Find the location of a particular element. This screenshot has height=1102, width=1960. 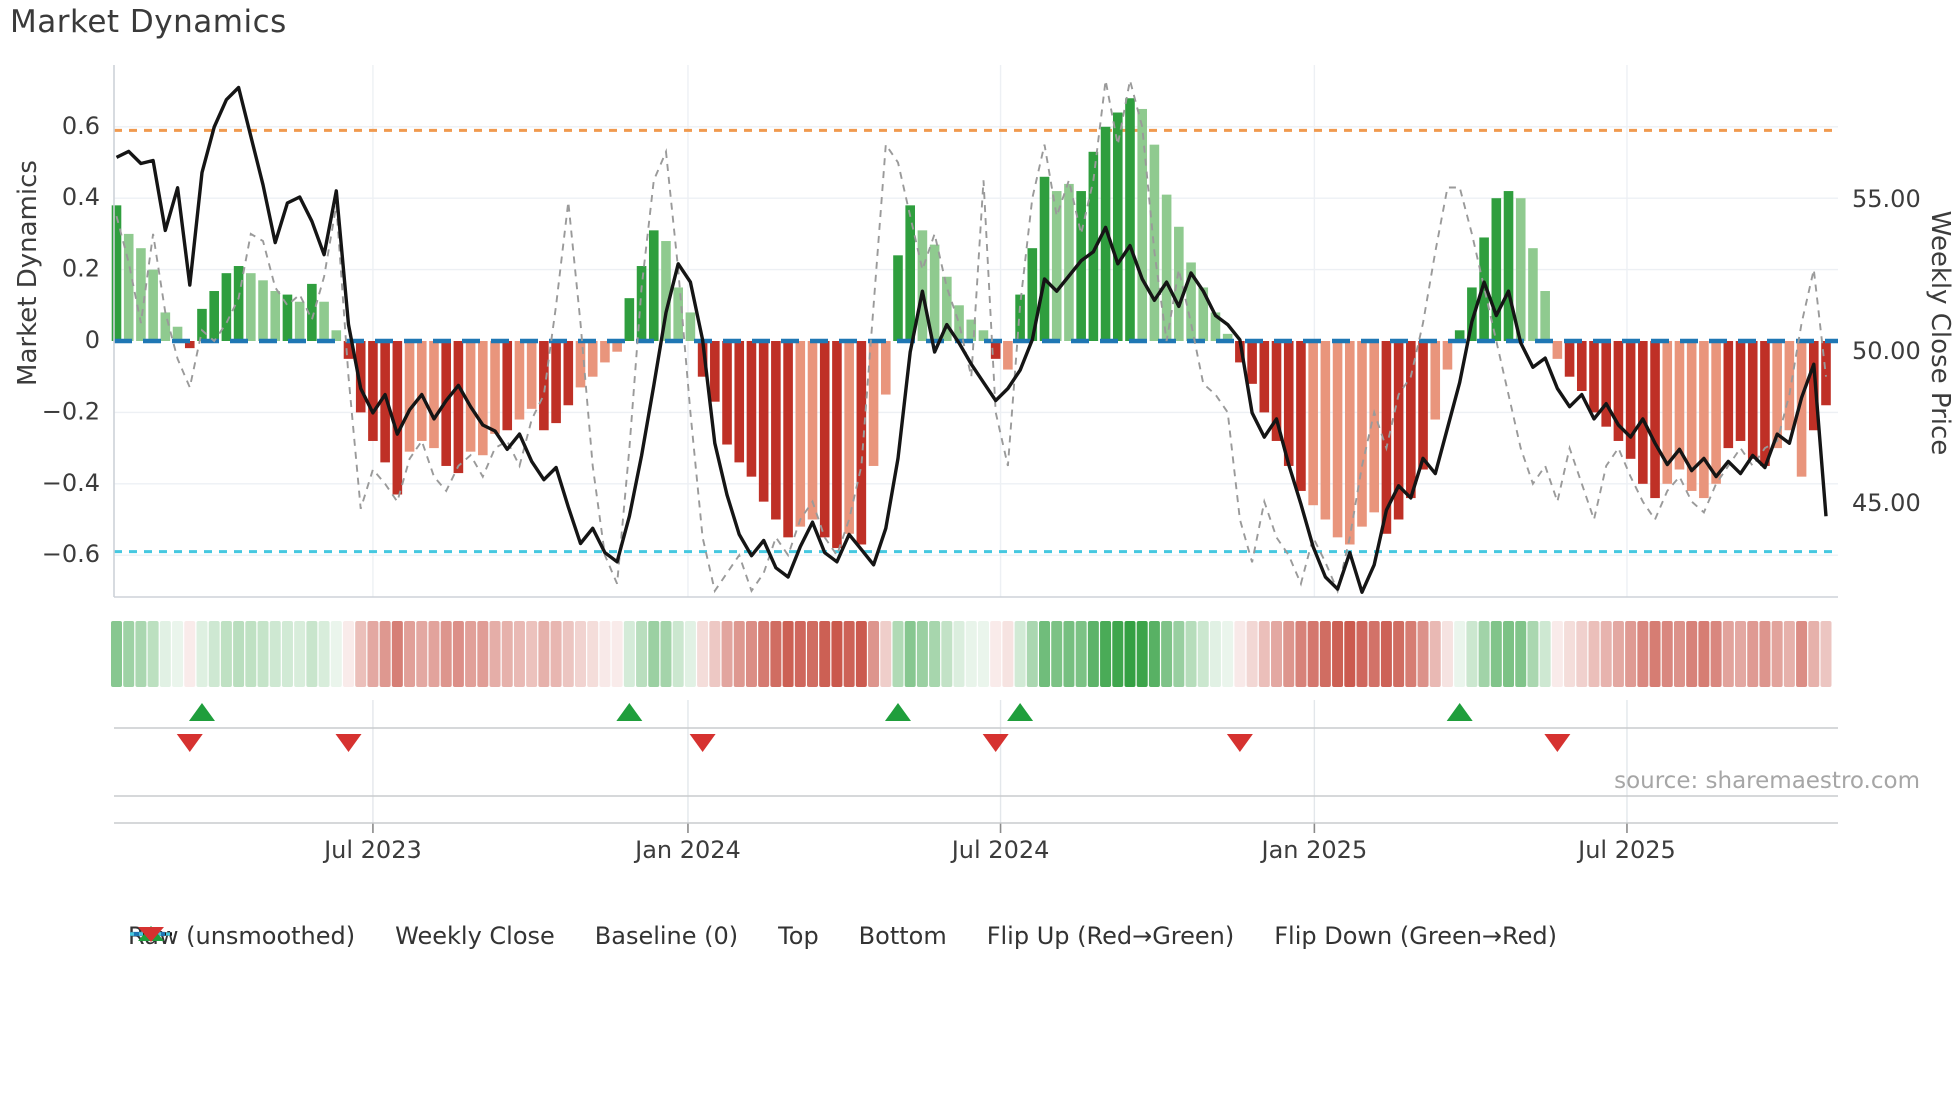

left-tick-label: 0.6 is located at coordinates (81, 126).